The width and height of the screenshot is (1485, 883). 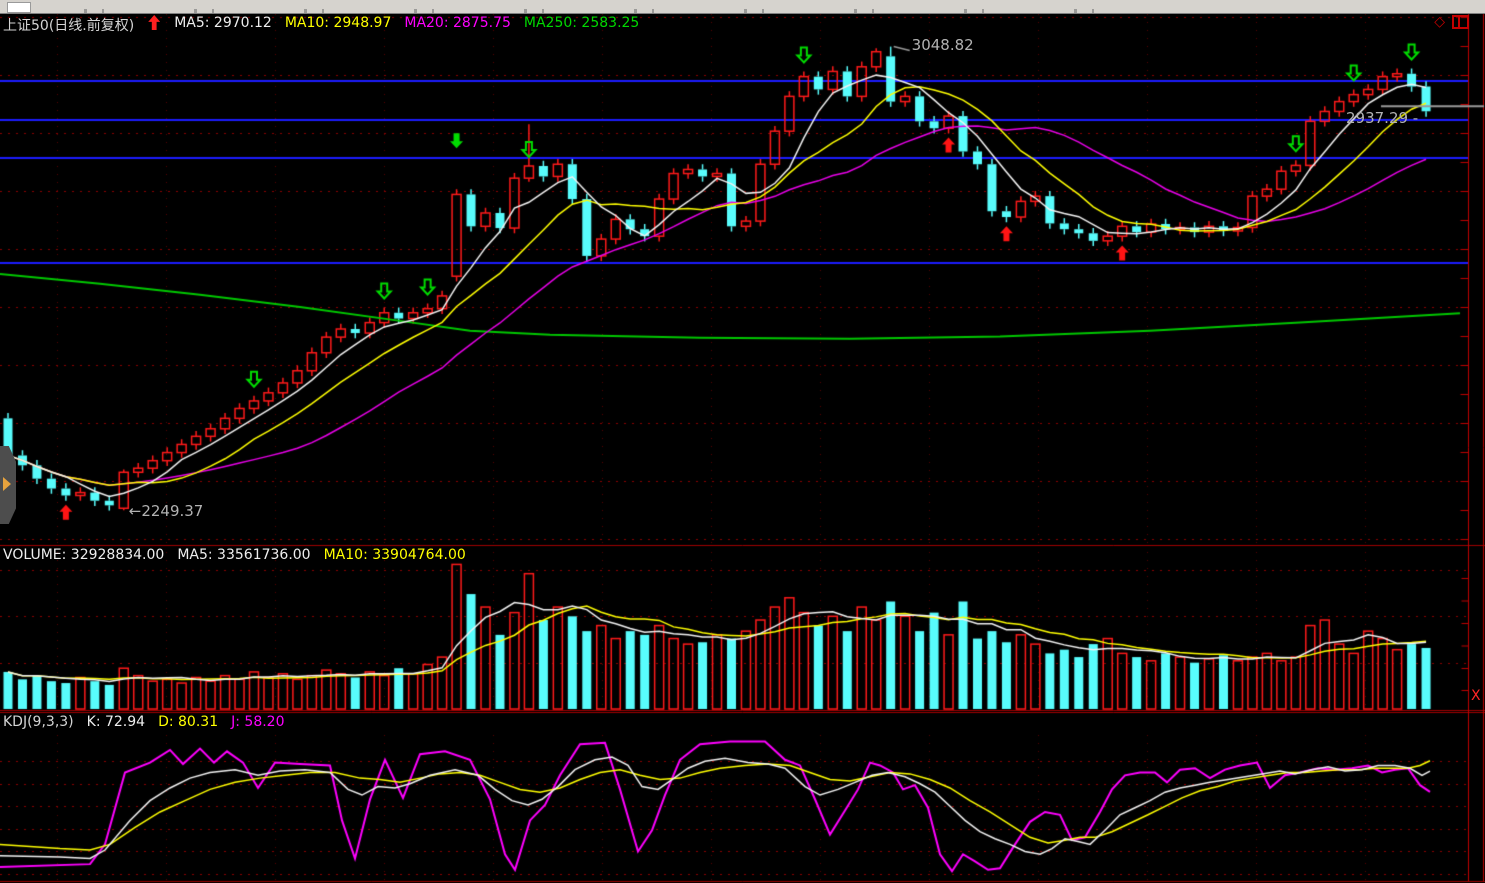 I want to click on ma20-value: MA20: 2875.75, so click(x=457, y=23).